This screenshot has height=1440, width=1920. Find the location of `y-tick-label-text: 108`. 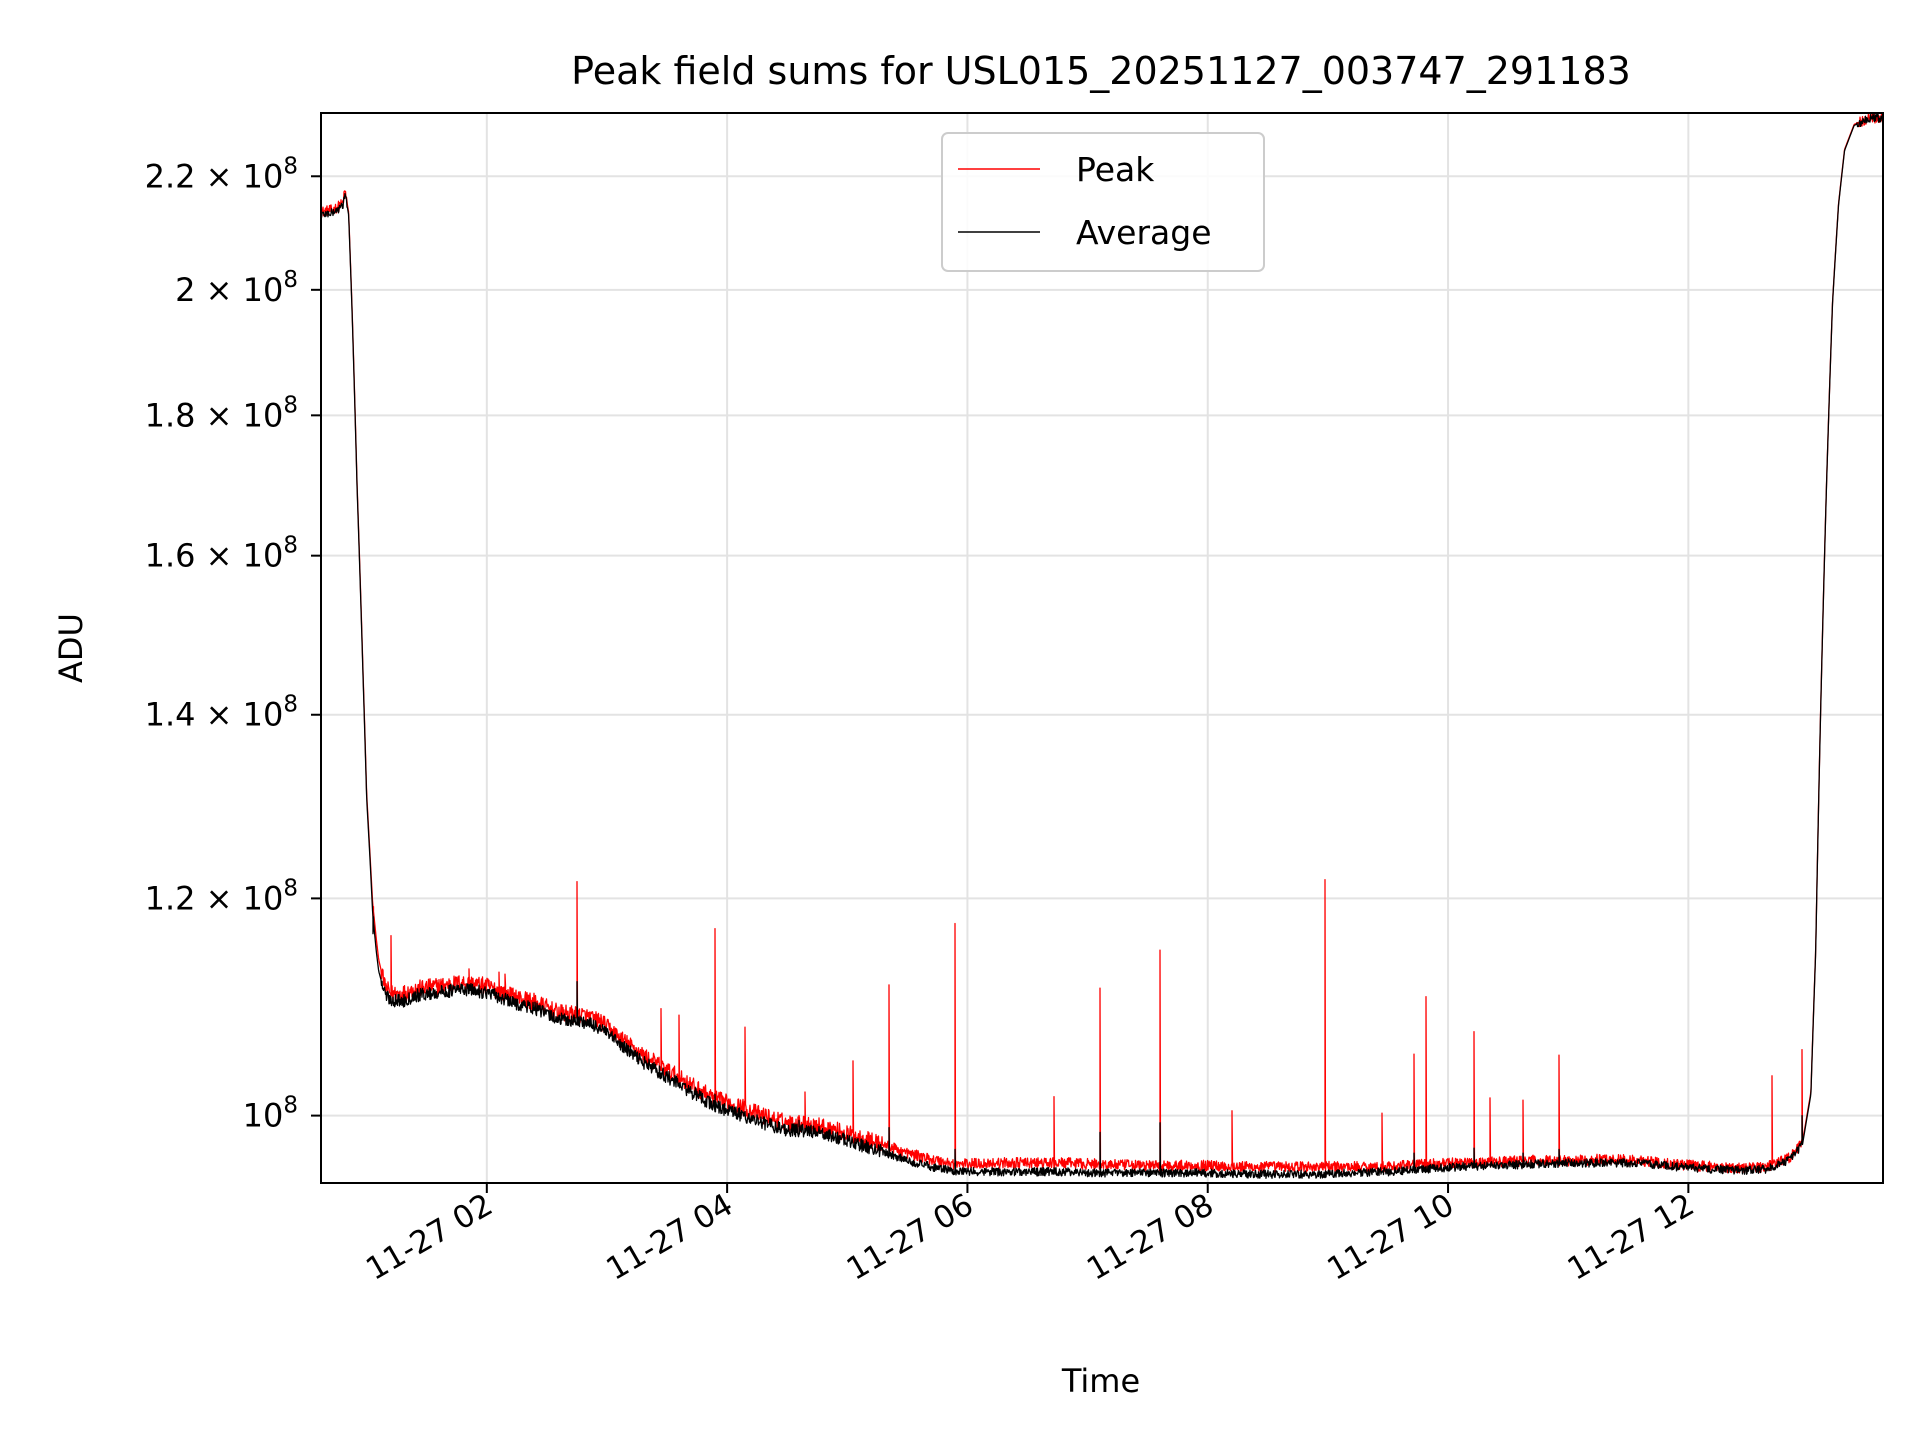

y-tick-label-text: 108 is located at coordinates (270, 1114).